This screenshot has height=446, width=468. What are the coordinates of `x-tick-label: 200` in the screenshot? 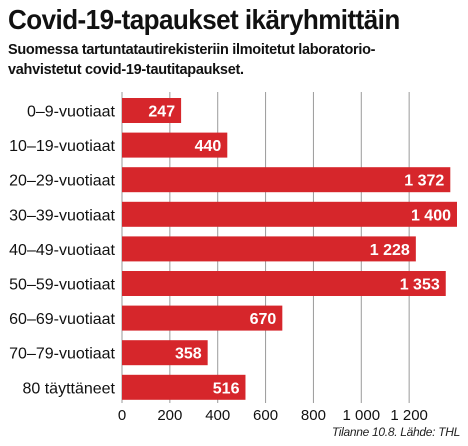 It's located at (169, 415).